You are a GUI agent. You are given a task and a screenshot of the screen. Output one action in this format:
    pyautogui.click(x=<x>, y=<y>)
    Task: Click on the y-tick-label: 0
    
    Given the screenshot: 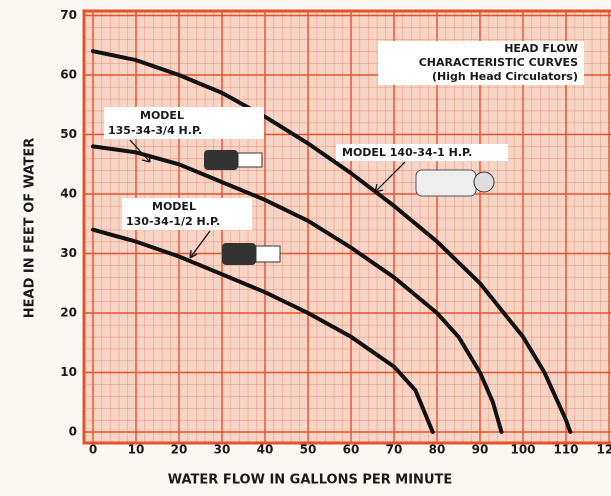 What is the action you would take?
    pyautogui.click(x=73, y=432)
    